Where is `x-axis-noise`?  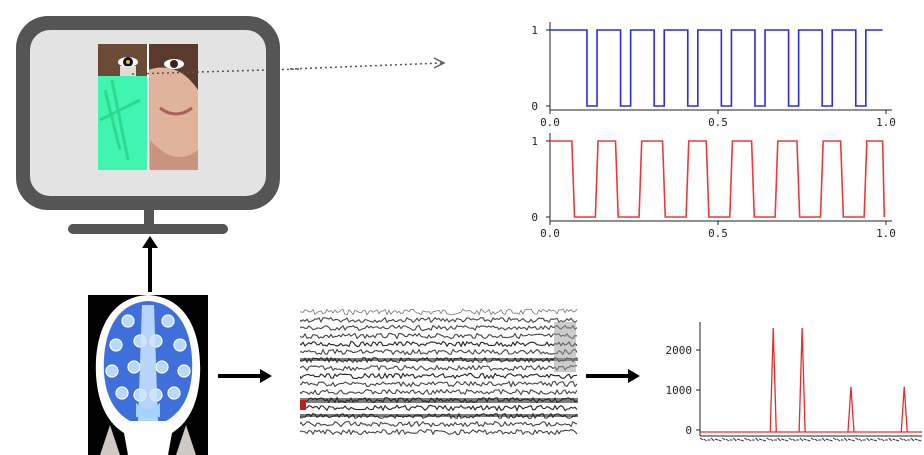
x-axis-noise is located at coordinates (810, 439).